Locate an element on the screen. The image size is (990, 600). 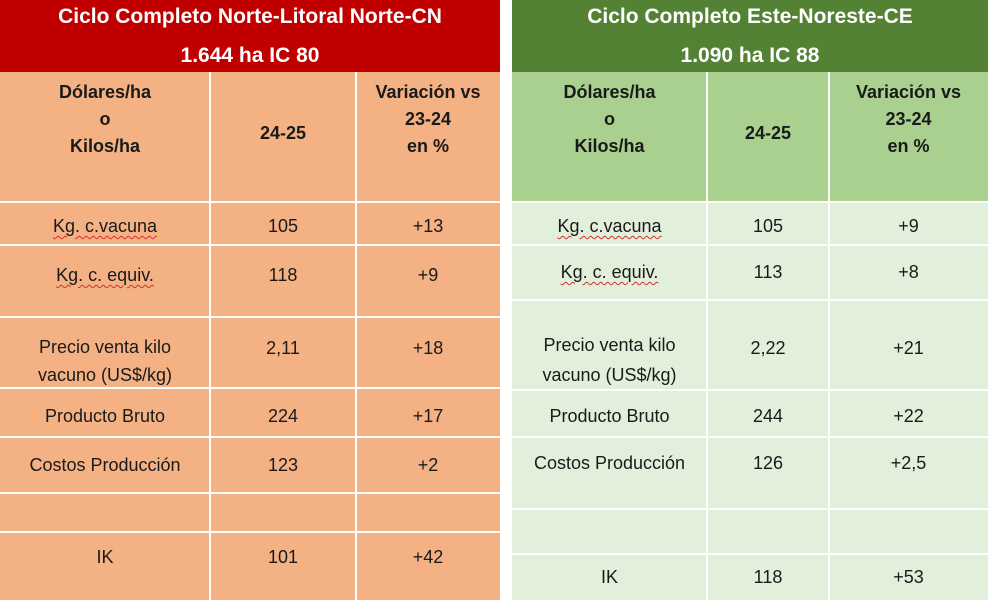
row-variation: +17 is located at coordinates (428, 416).